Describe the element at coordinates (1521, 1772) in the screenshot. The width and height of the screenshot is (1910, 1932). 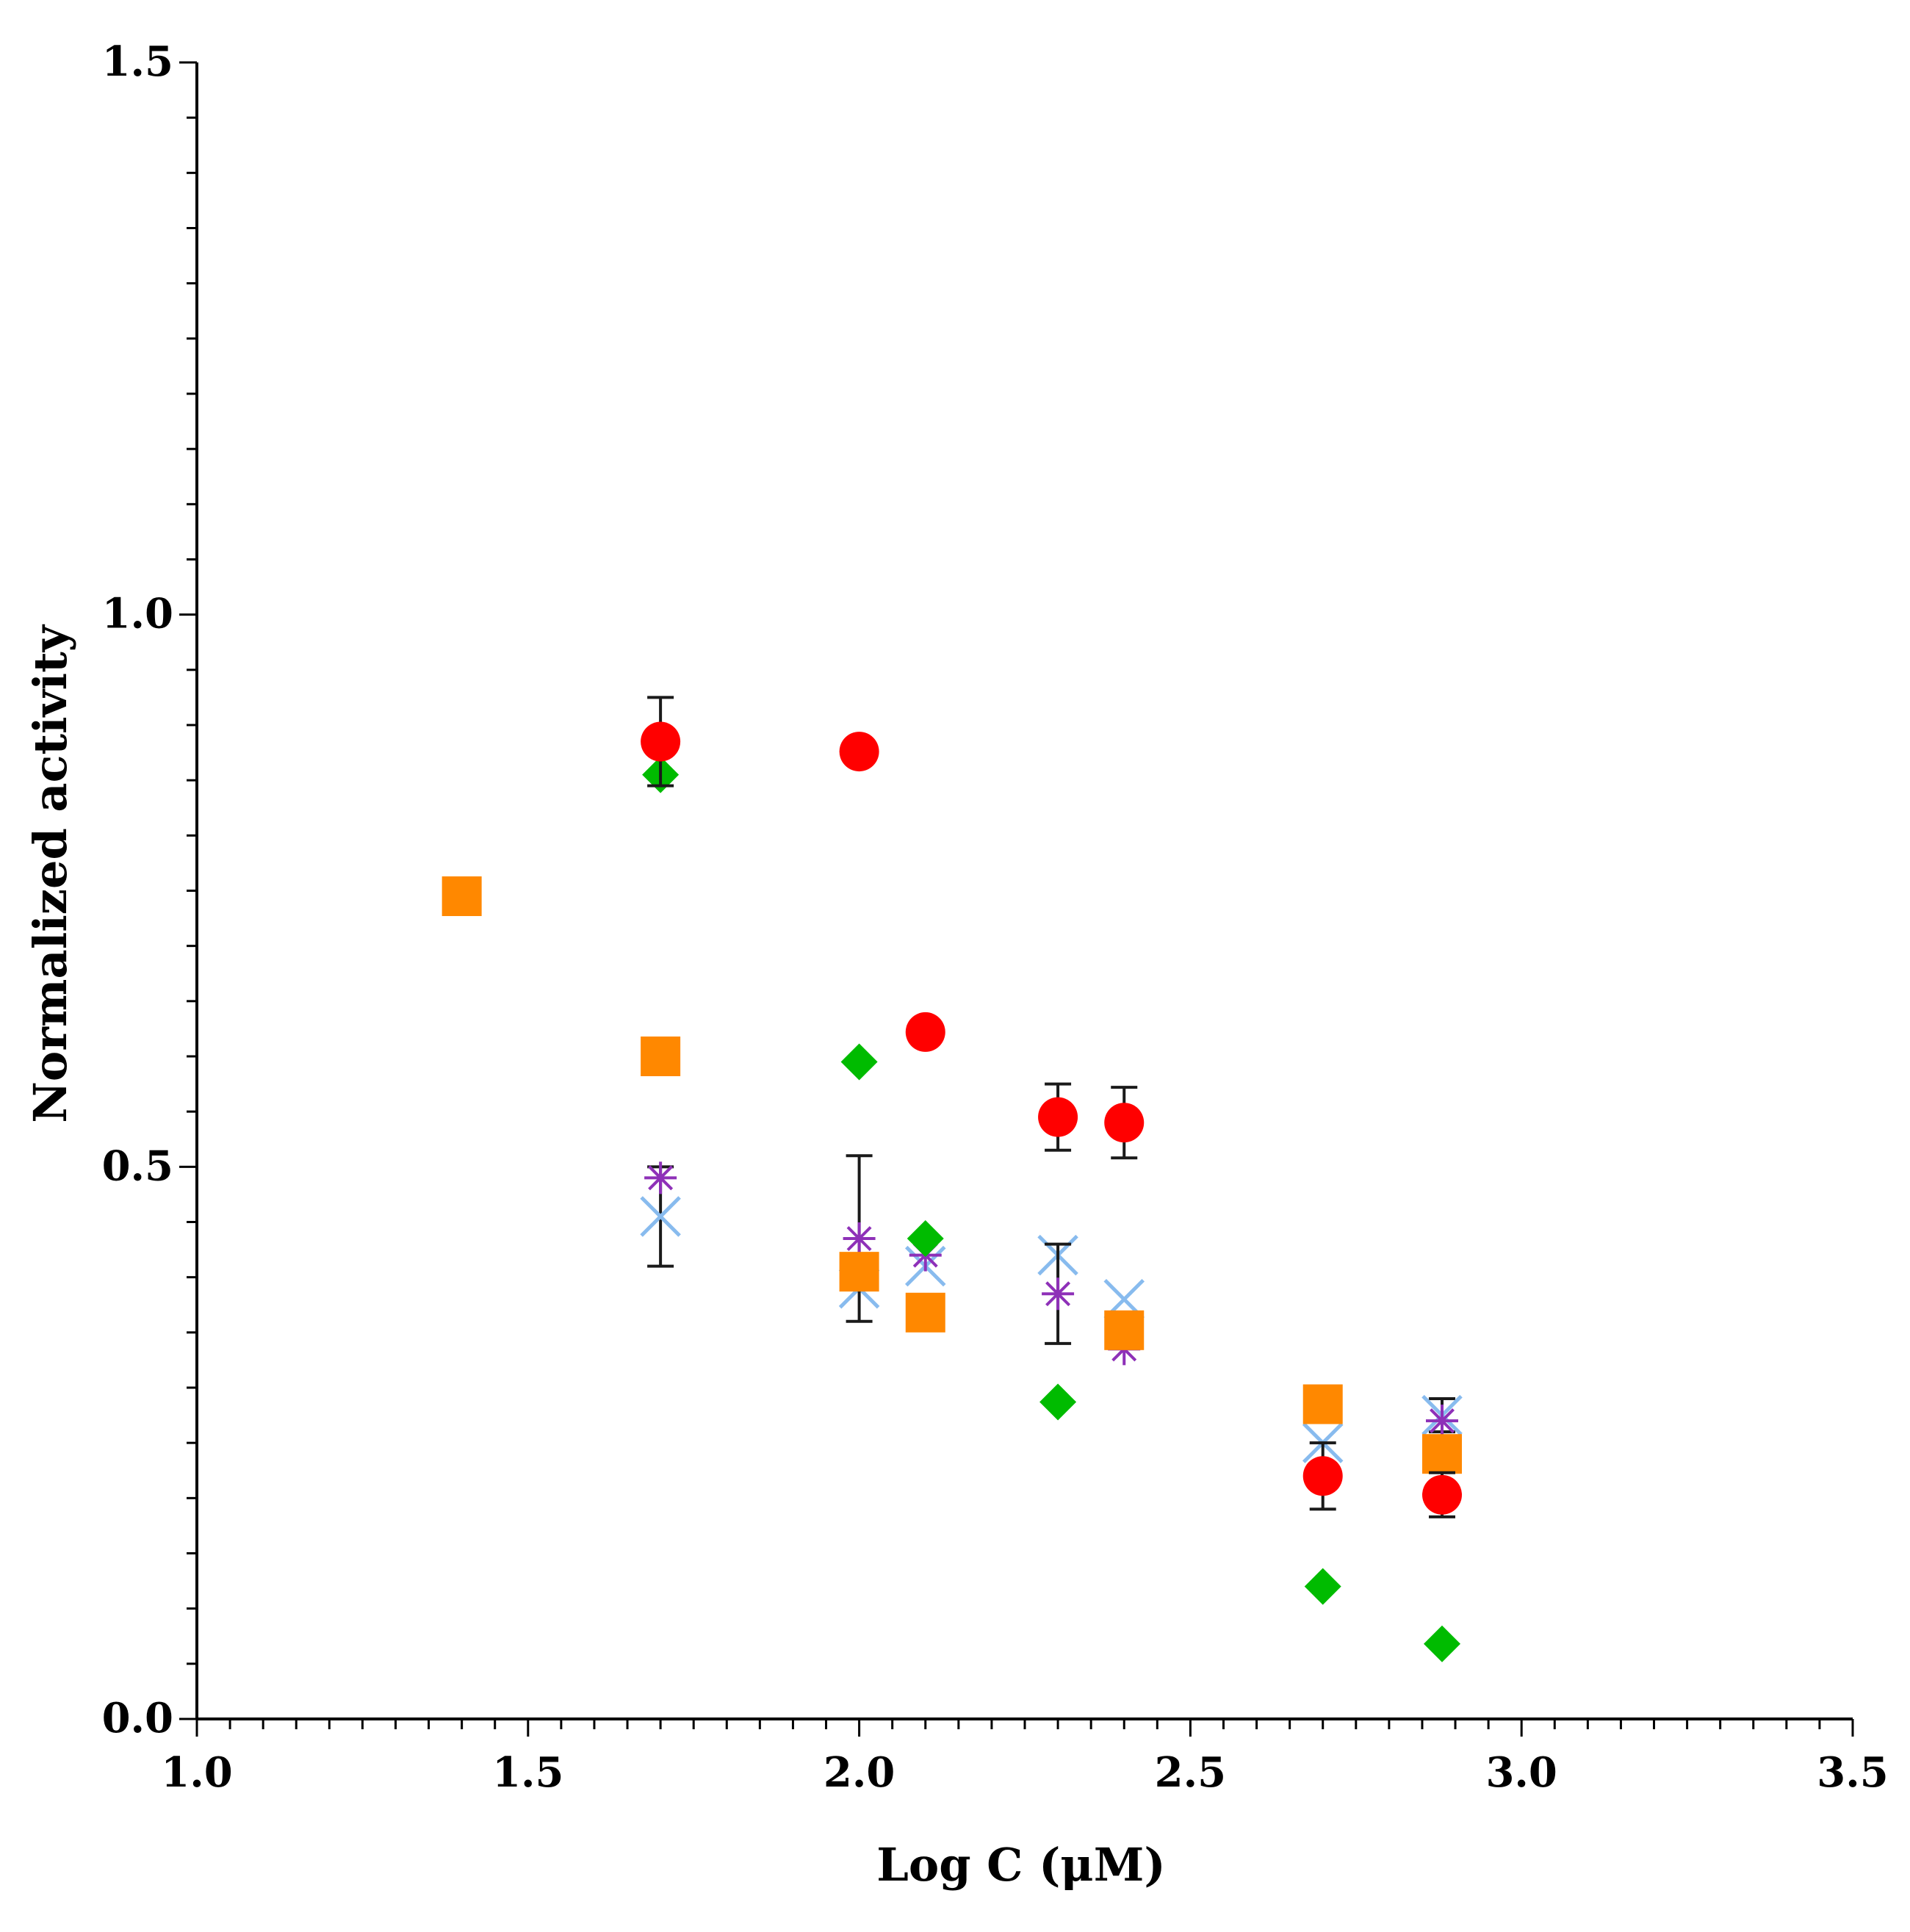
I see `x-tick-label: 3.0` at that location.